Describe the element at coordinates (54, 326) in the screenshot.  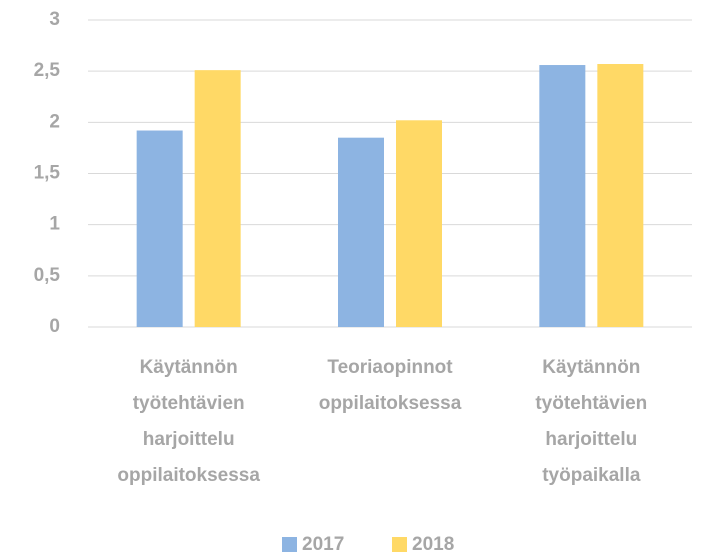
I see `y-tick-label: 0` at that location.